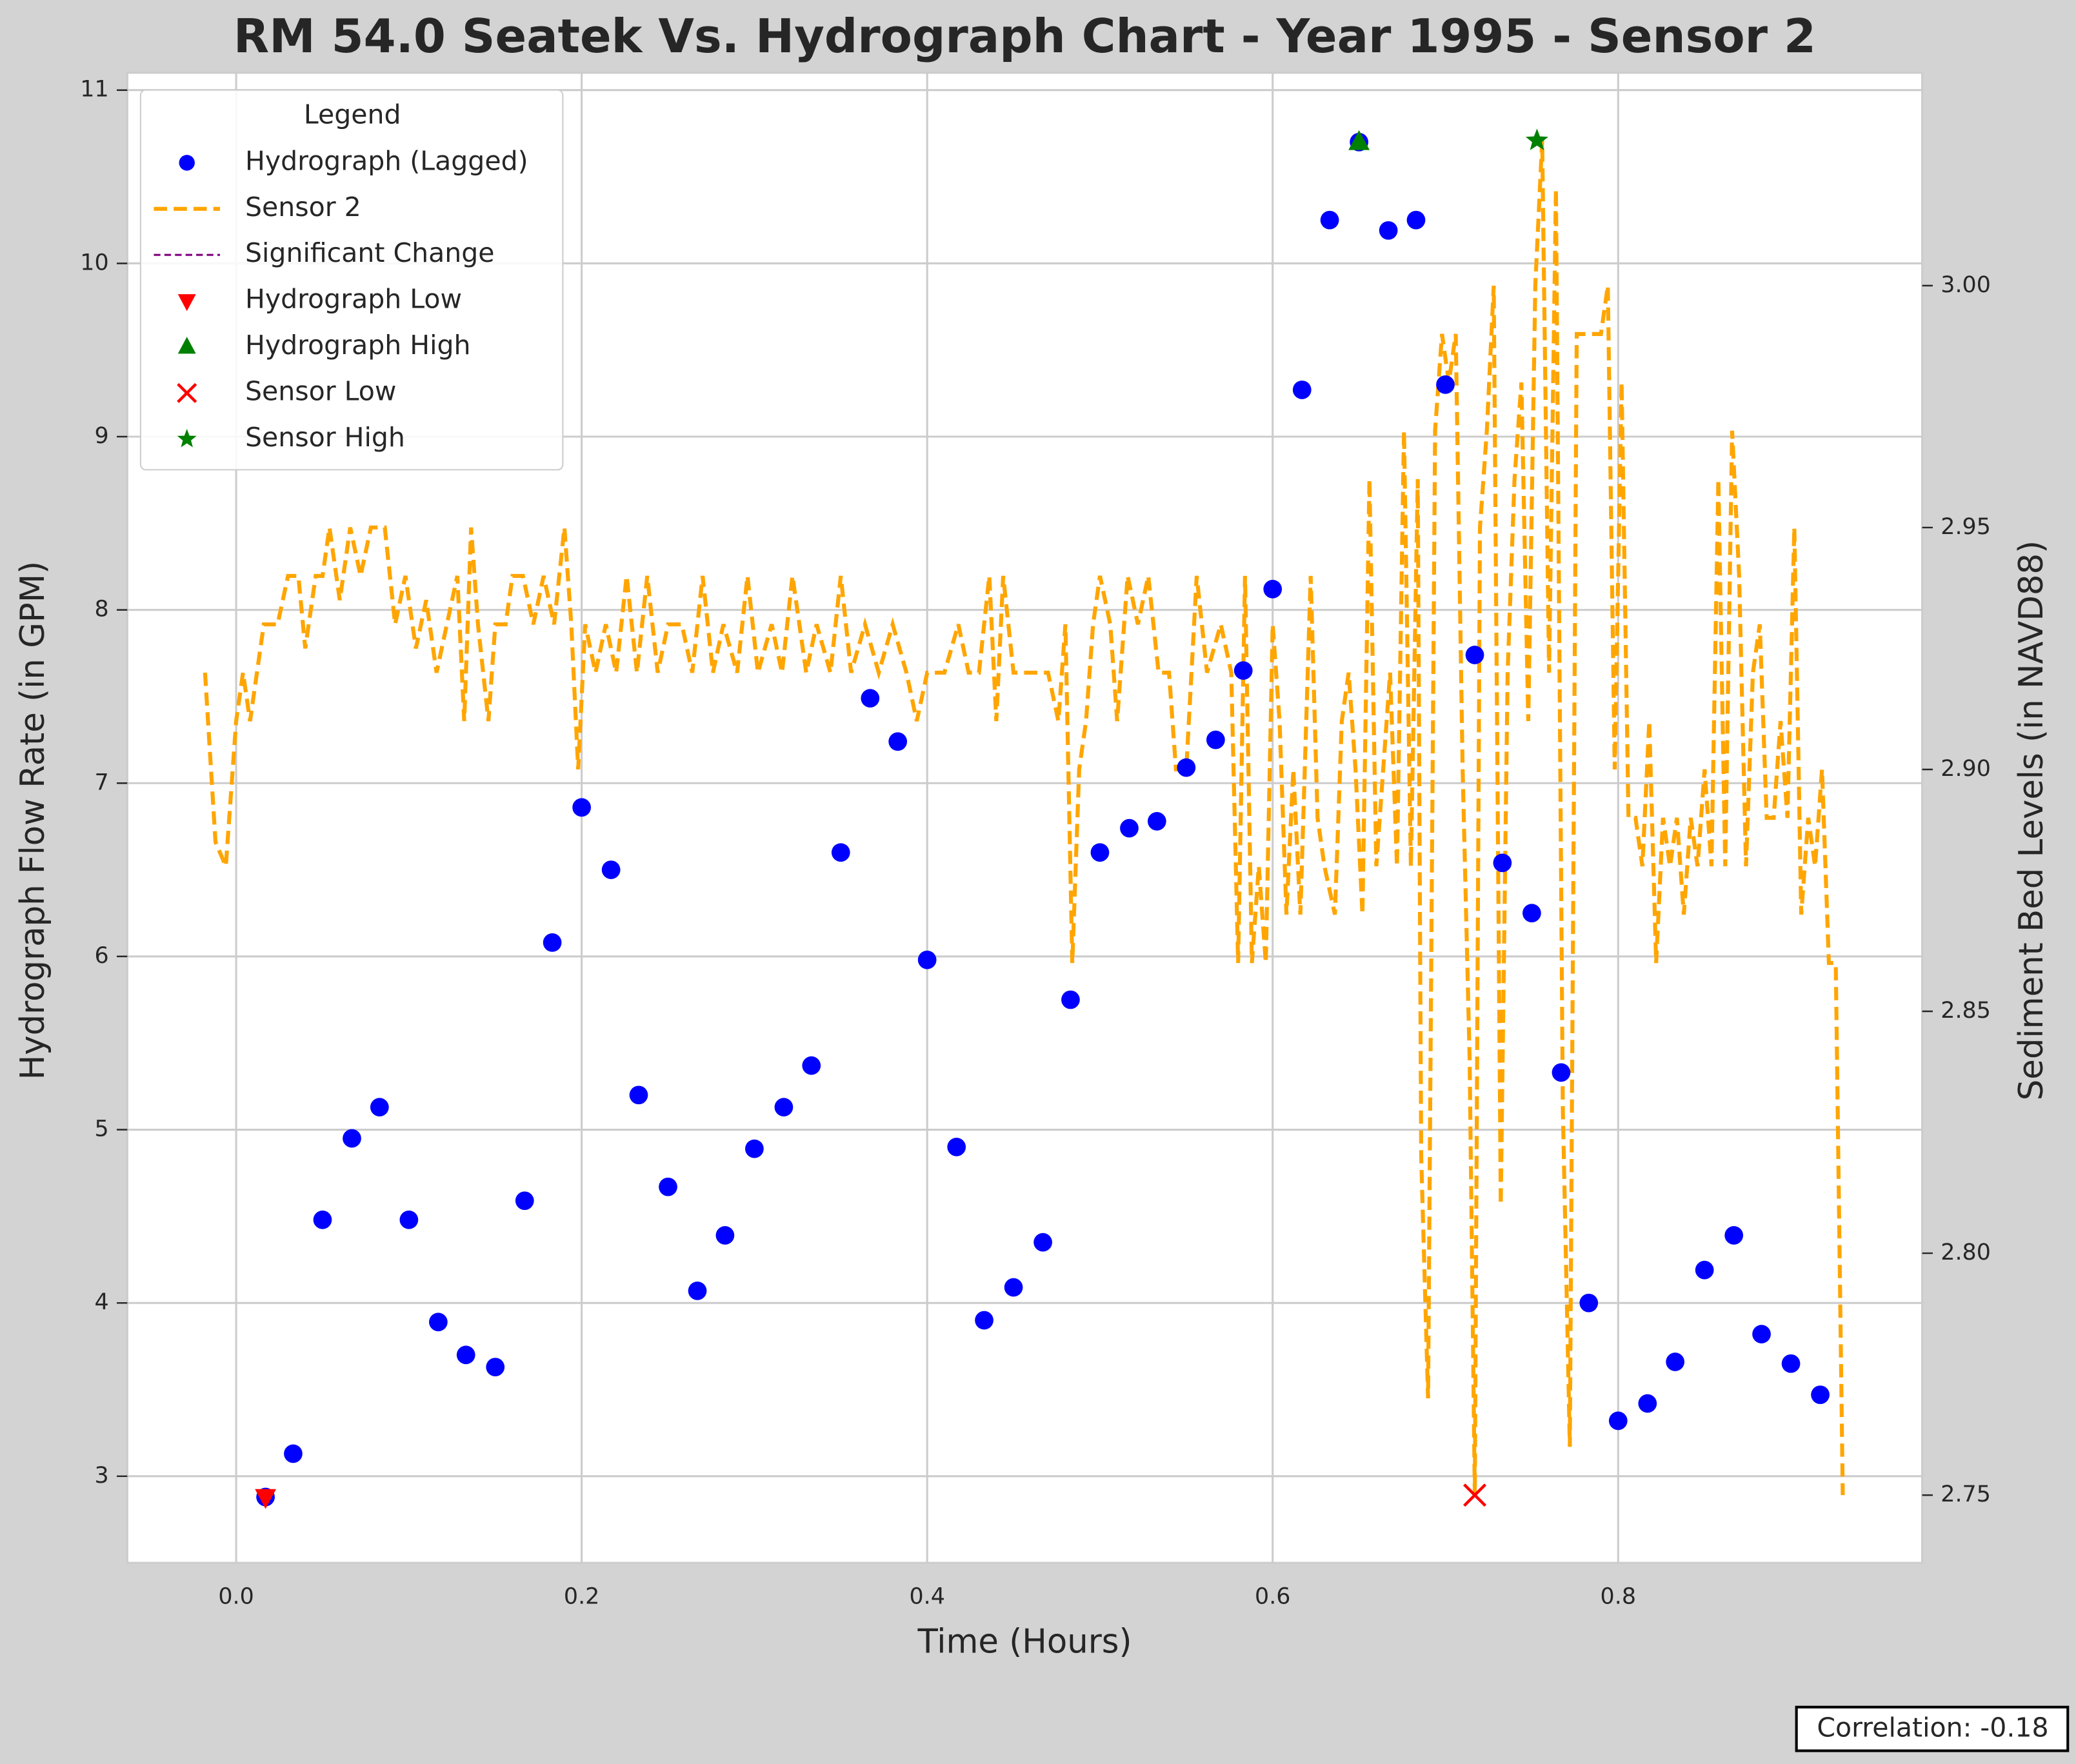  Describe the element at coordinates (386, 160) in the screenshot. I see `legend-label: Hydrograph (Lagged)` at that location.